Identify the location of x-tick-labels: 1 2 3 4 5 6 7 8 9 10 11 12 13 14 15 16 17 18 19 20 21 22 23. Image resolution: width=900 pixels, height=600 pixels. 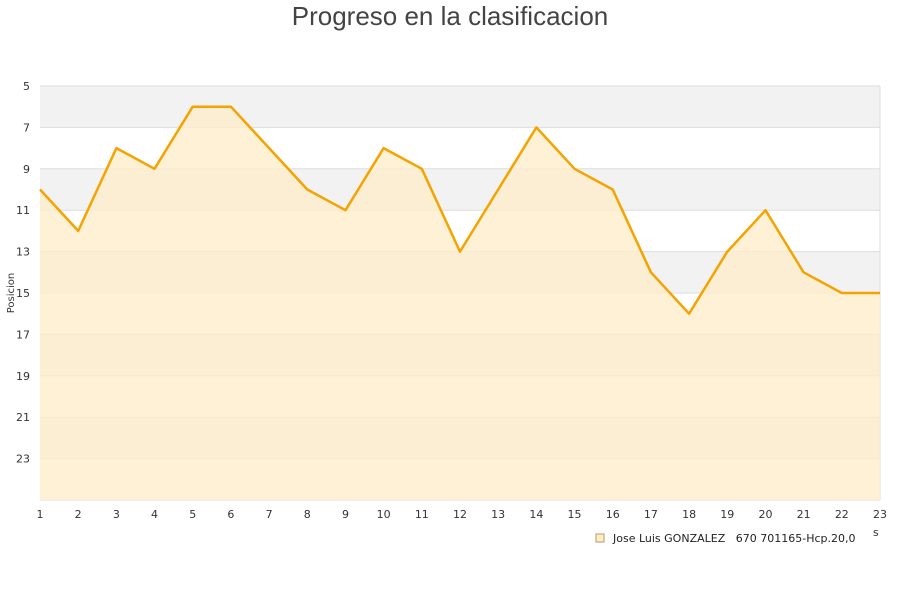
(462, 514).